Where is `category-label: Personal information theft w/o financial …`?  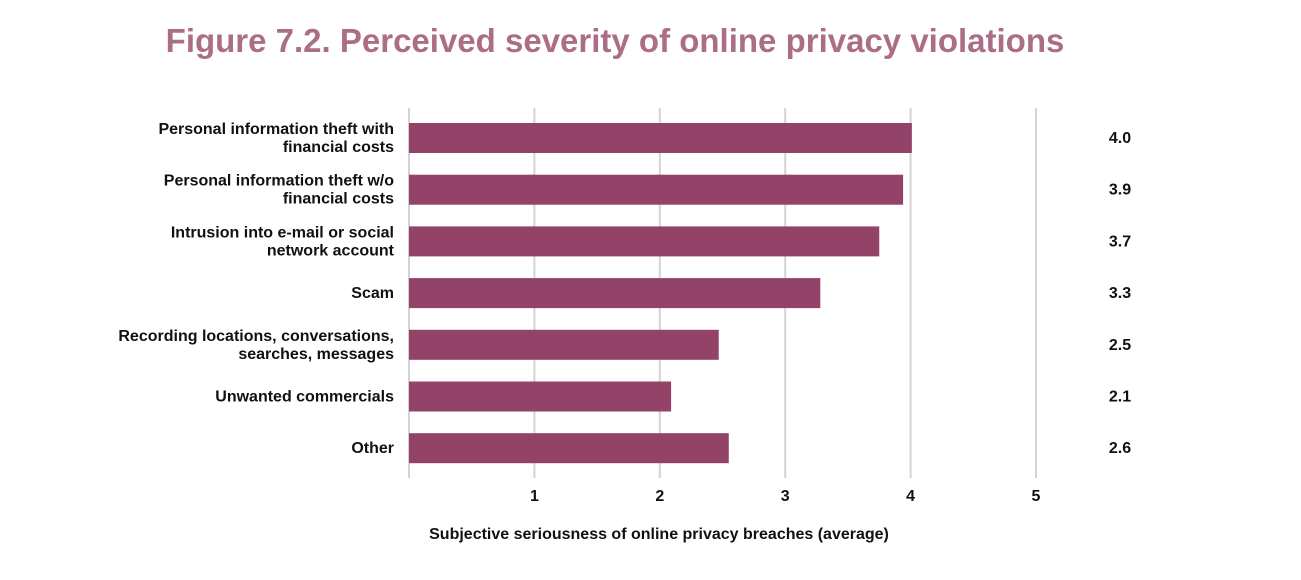
category-label: Personal information theft w/o financial … is located at coordinates (279, 190).